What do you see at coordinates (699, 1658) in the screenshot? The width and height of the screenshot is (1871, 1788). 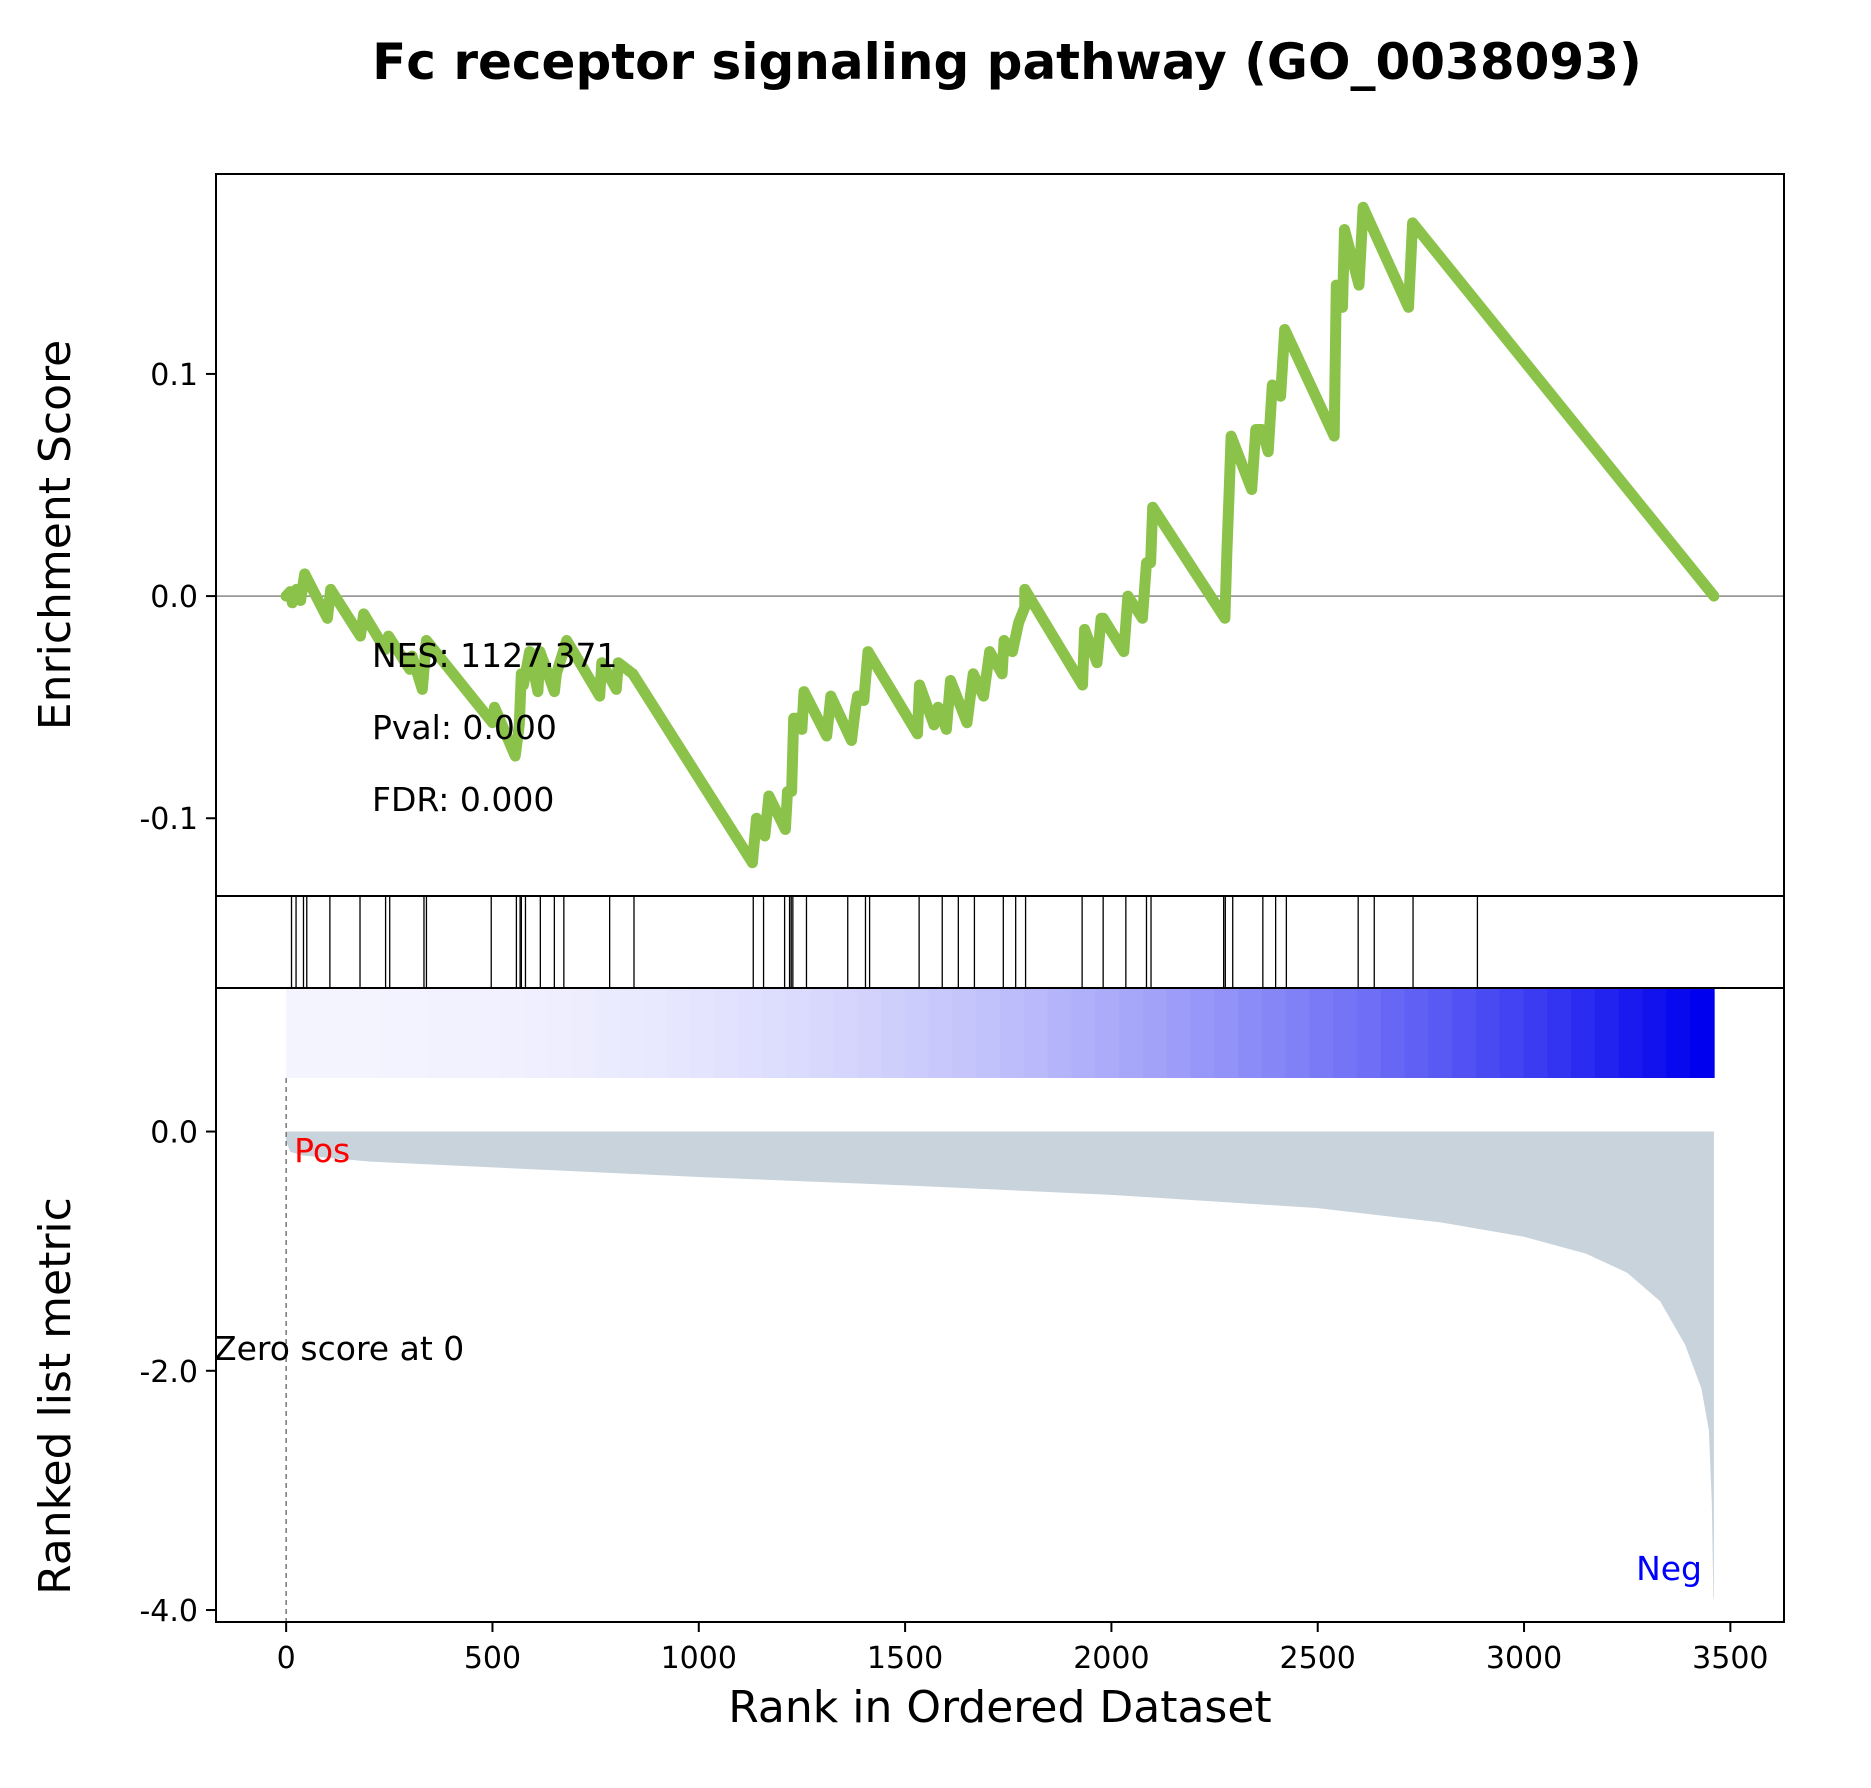 I see `x-tick-label: 1000` at bounding box center [699, 1658].